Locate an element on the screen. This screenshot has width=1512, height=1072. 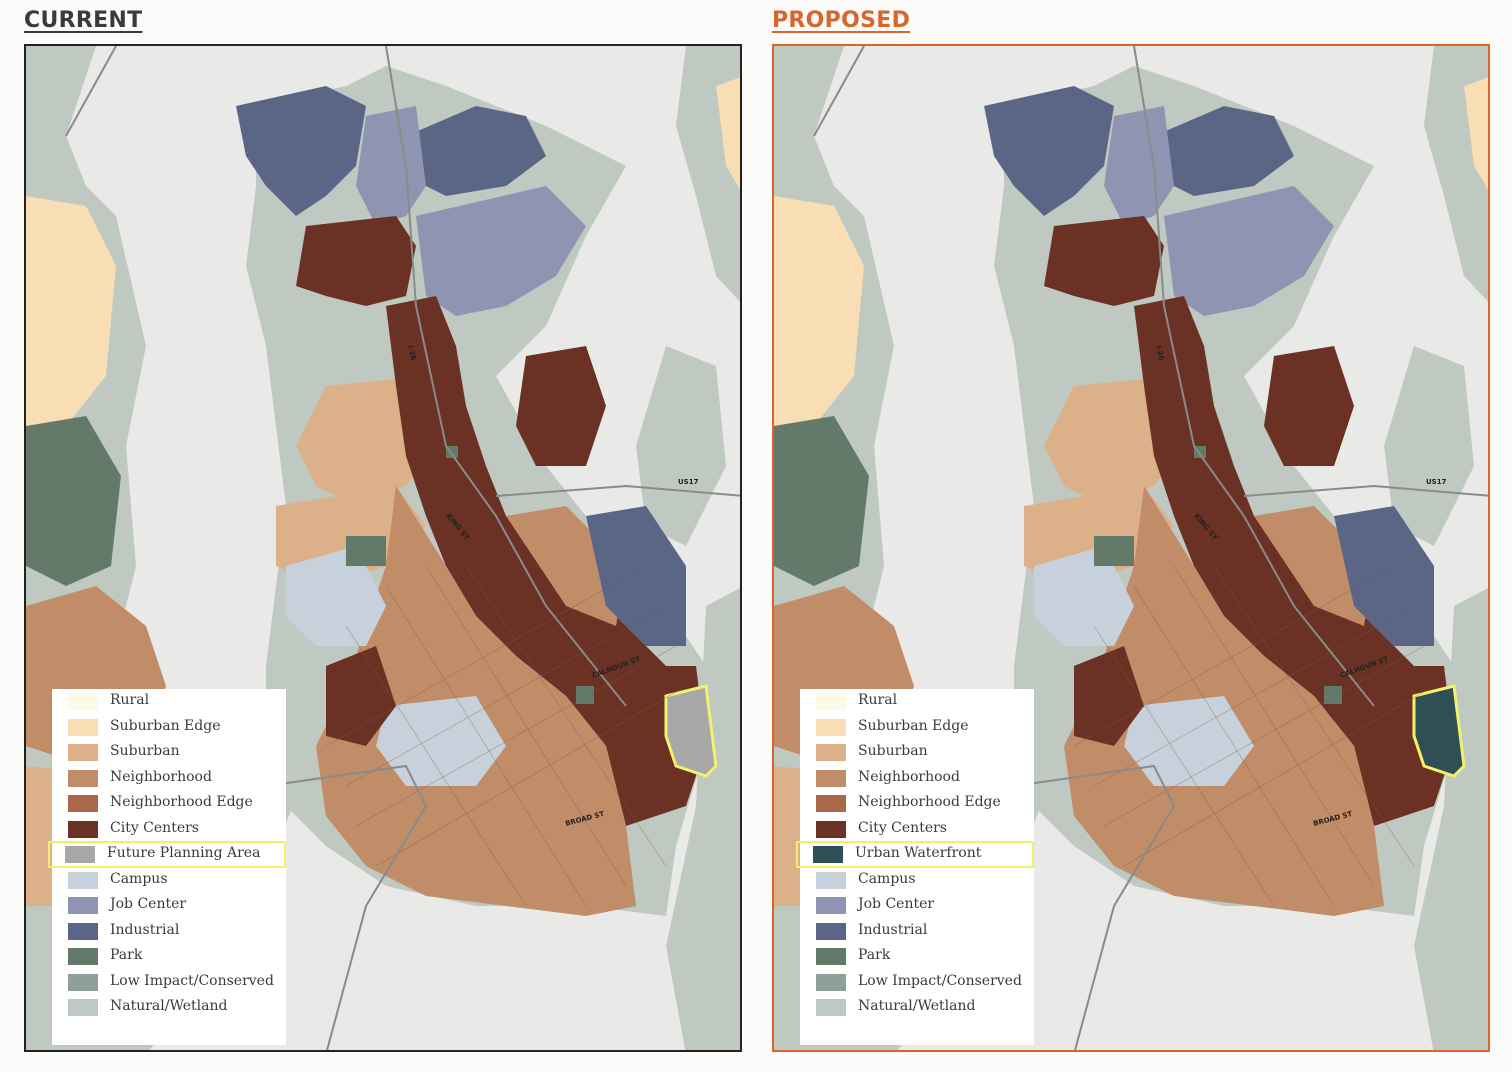
legend-item-future-planning-area: Future Planning Area is located at coordinates (167, 854).